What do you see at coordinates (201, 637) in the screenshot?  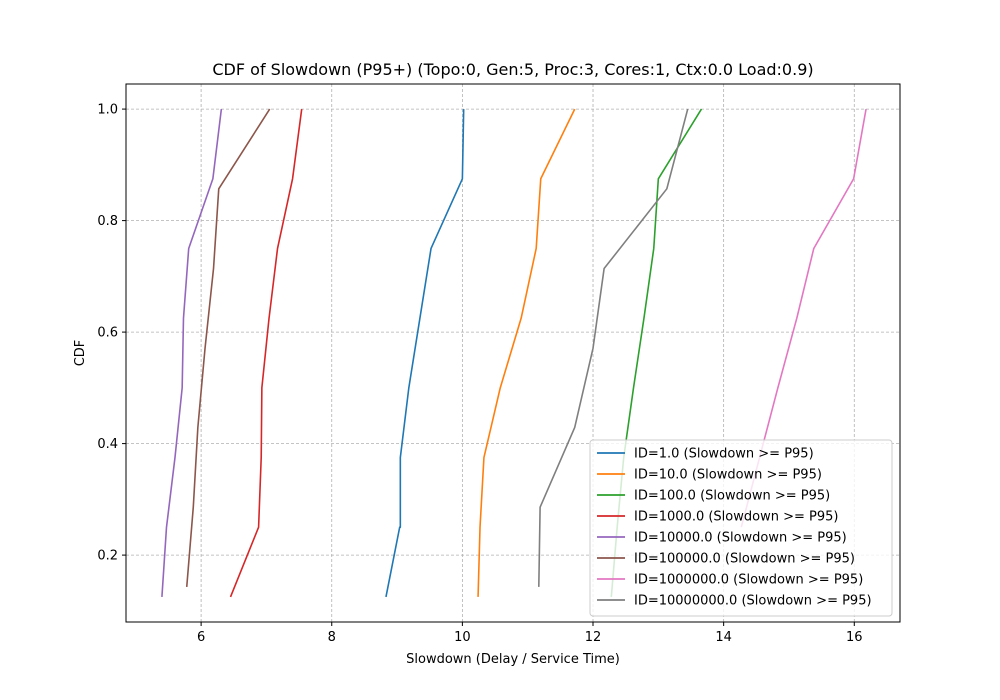 I see `x-tick-label: 6` at bounding box center [201, 637].